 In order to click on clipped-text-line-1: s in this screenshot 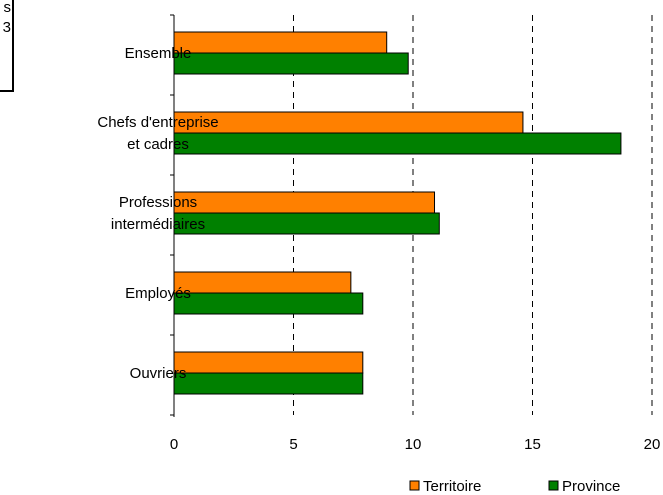, I will do `click(7, 8)`.